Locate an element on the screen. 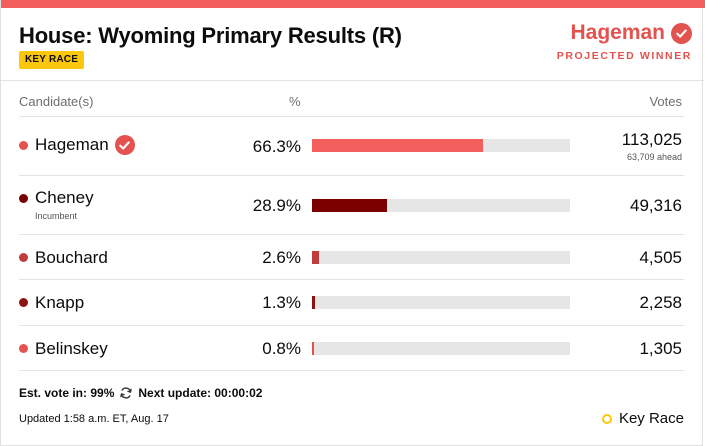  candidate-column-header: Candidate(s) is located at coordinates (56, 101).